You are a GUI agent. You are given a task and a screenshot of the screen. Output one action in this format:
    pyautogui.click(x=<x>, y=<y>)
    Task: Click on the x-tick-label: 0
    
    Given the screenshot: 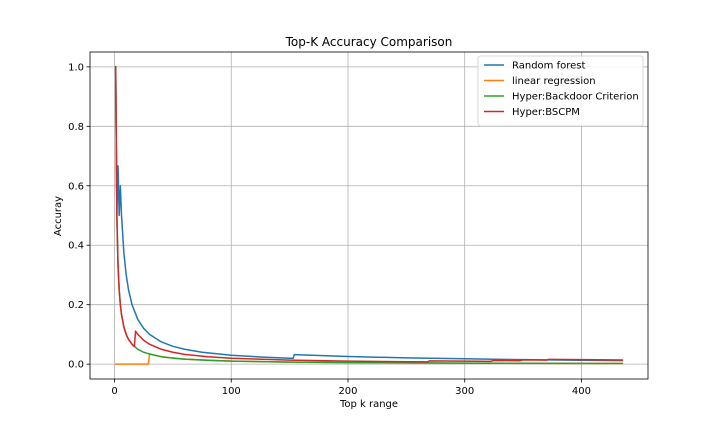 What is the action you would take?
    pyautogui.click(x=114, y=391)
    